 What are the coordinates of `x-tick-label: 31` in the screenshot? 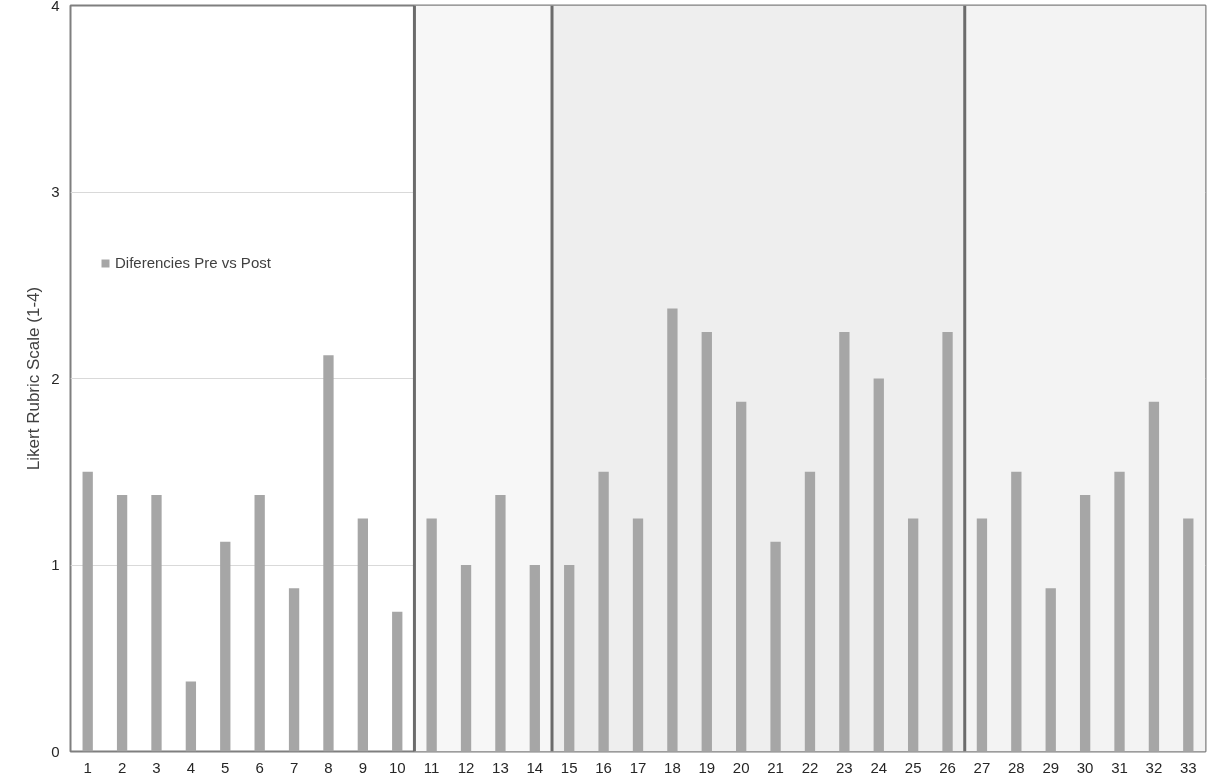 It's located at (1119, 767).